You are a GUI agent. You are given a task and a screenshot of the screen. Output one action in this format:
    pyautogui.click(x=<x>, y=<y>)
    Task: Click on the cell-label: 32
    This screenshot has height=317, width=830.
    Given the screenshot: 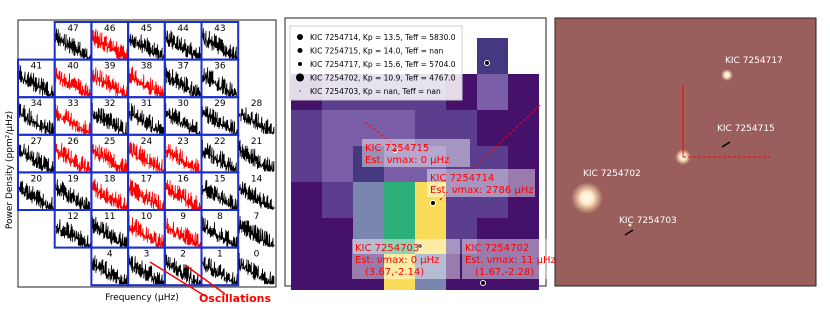 What is the action you would take?
    pyautogui.click(x=109, y=104)
    